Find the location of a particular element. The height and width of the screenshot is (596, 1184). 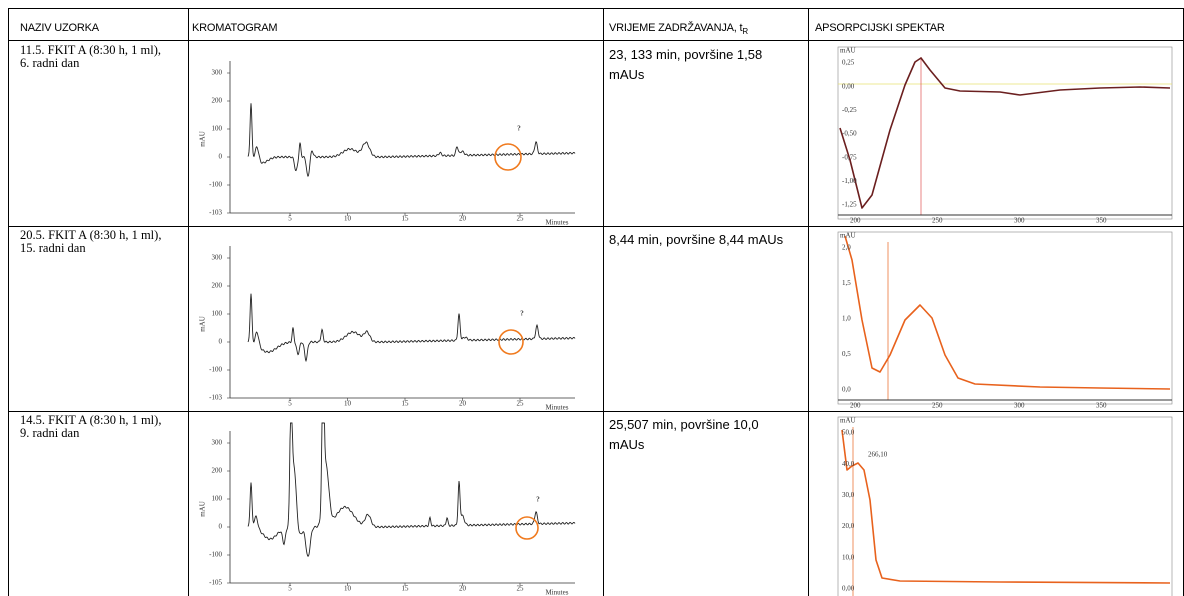

retention-time: 25,507 min, površine 10,0 mAUs is located at coordinates (684, 434).